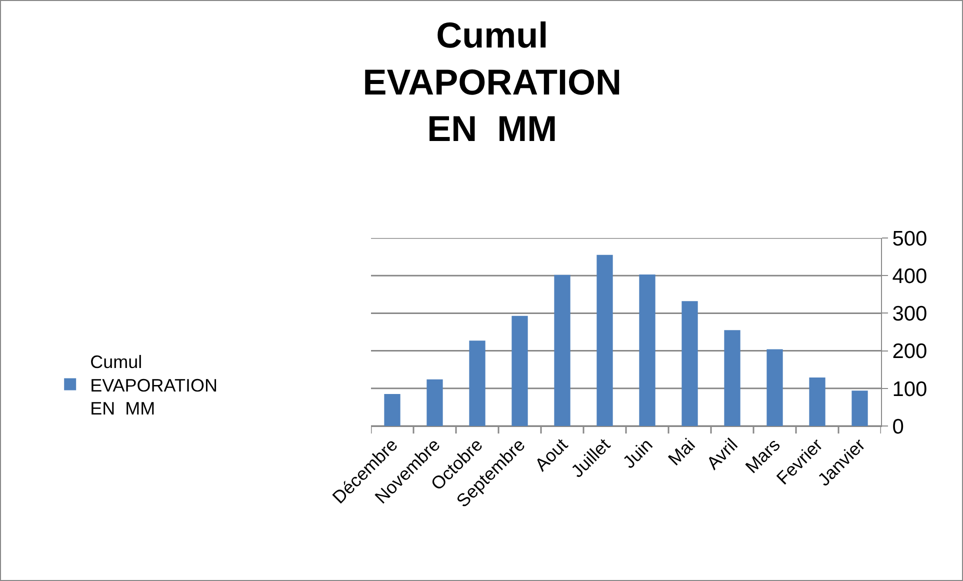 This screenshot has height=581, width=963. Describe the element at coordinates (910, 352) in the screenshot. I see `y-tick-label: 200` at that location.